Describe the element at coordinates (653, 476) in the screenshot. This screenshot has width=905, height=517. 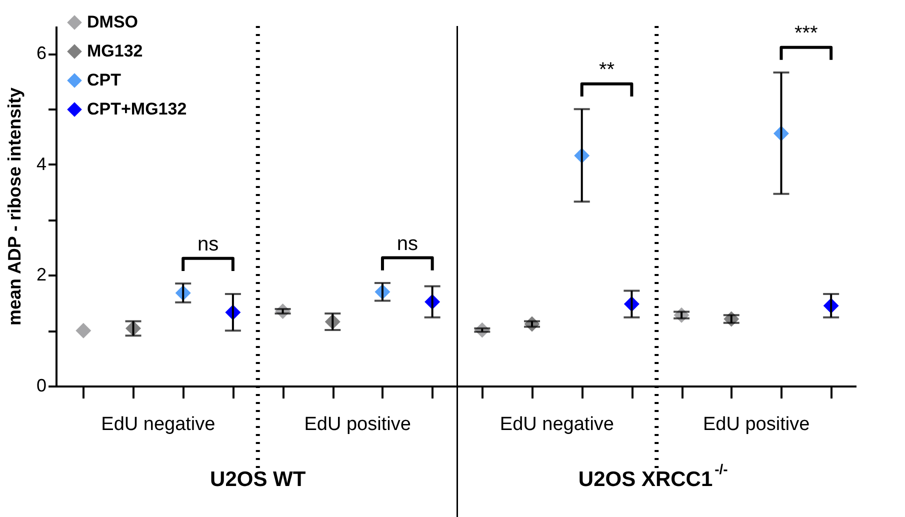
I see `text: U2OS XRCC1-/-` at that location.